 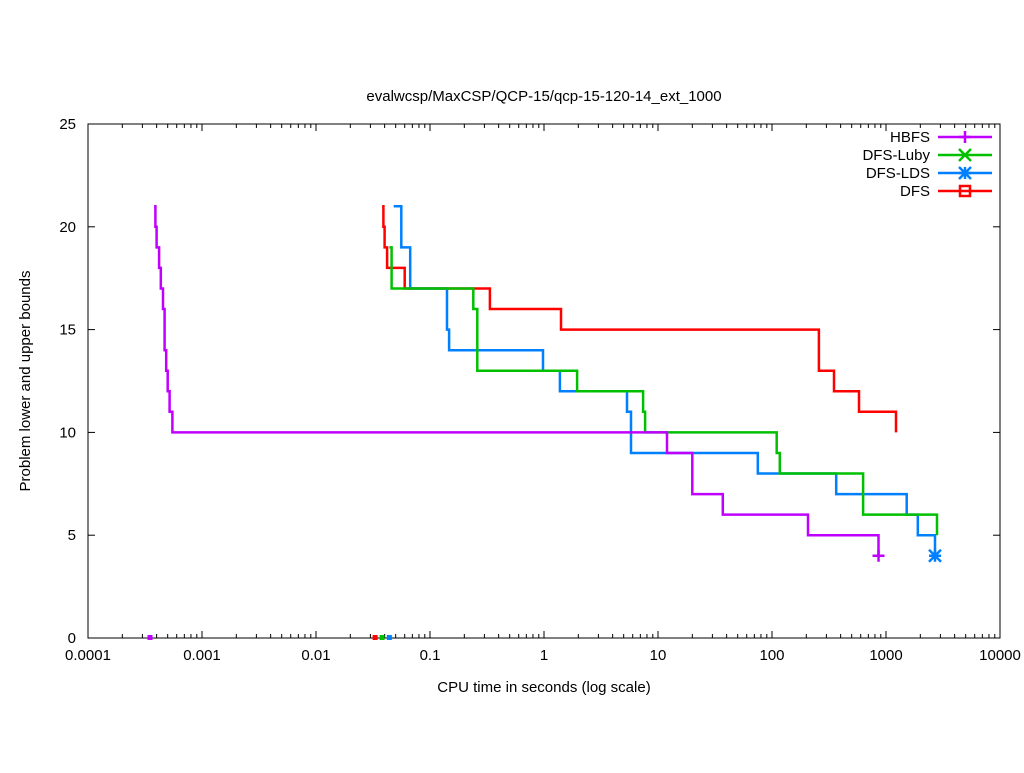 What do you see at coordinates (67, 330) in the screenshot?
I see `y-tick-label: 15` at bounding box center [67, 330].